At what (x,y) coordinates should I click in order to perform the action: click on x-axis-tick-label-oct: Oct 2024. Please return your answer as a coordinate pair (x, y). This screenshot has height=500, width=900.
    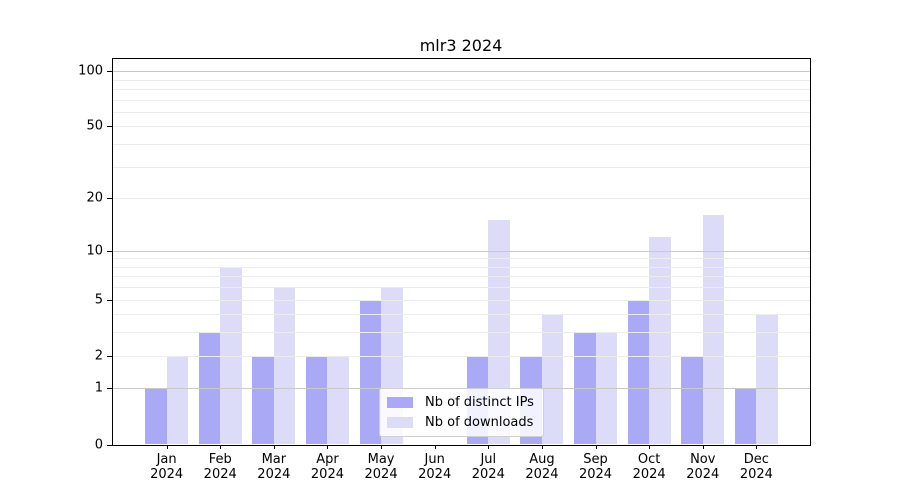
    Looking at the image, I should click on (649, 467).